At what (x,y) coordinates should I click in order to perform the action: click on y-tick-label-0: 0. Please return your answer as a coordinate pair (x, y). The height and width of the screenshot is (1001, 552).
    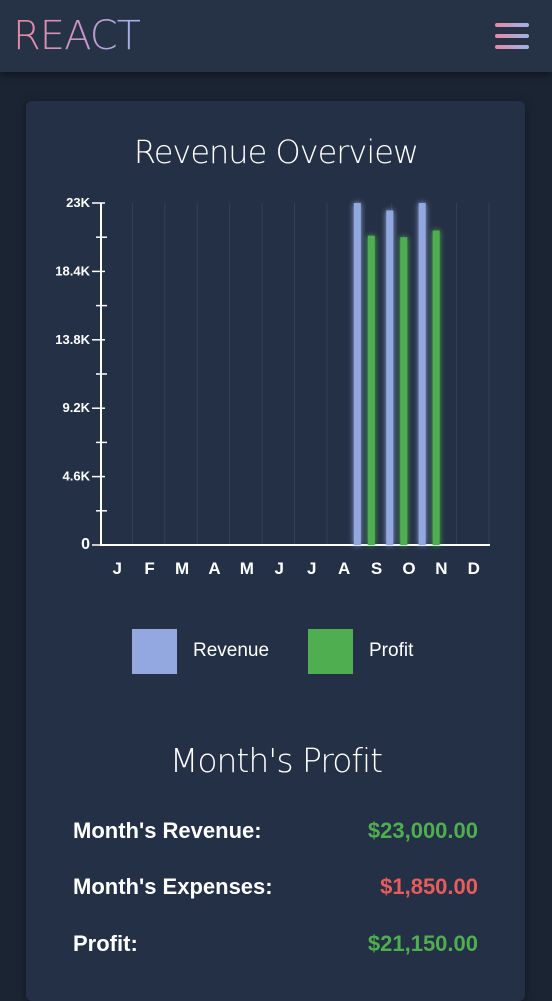
    Looking at the image, I should click on (85, 544).